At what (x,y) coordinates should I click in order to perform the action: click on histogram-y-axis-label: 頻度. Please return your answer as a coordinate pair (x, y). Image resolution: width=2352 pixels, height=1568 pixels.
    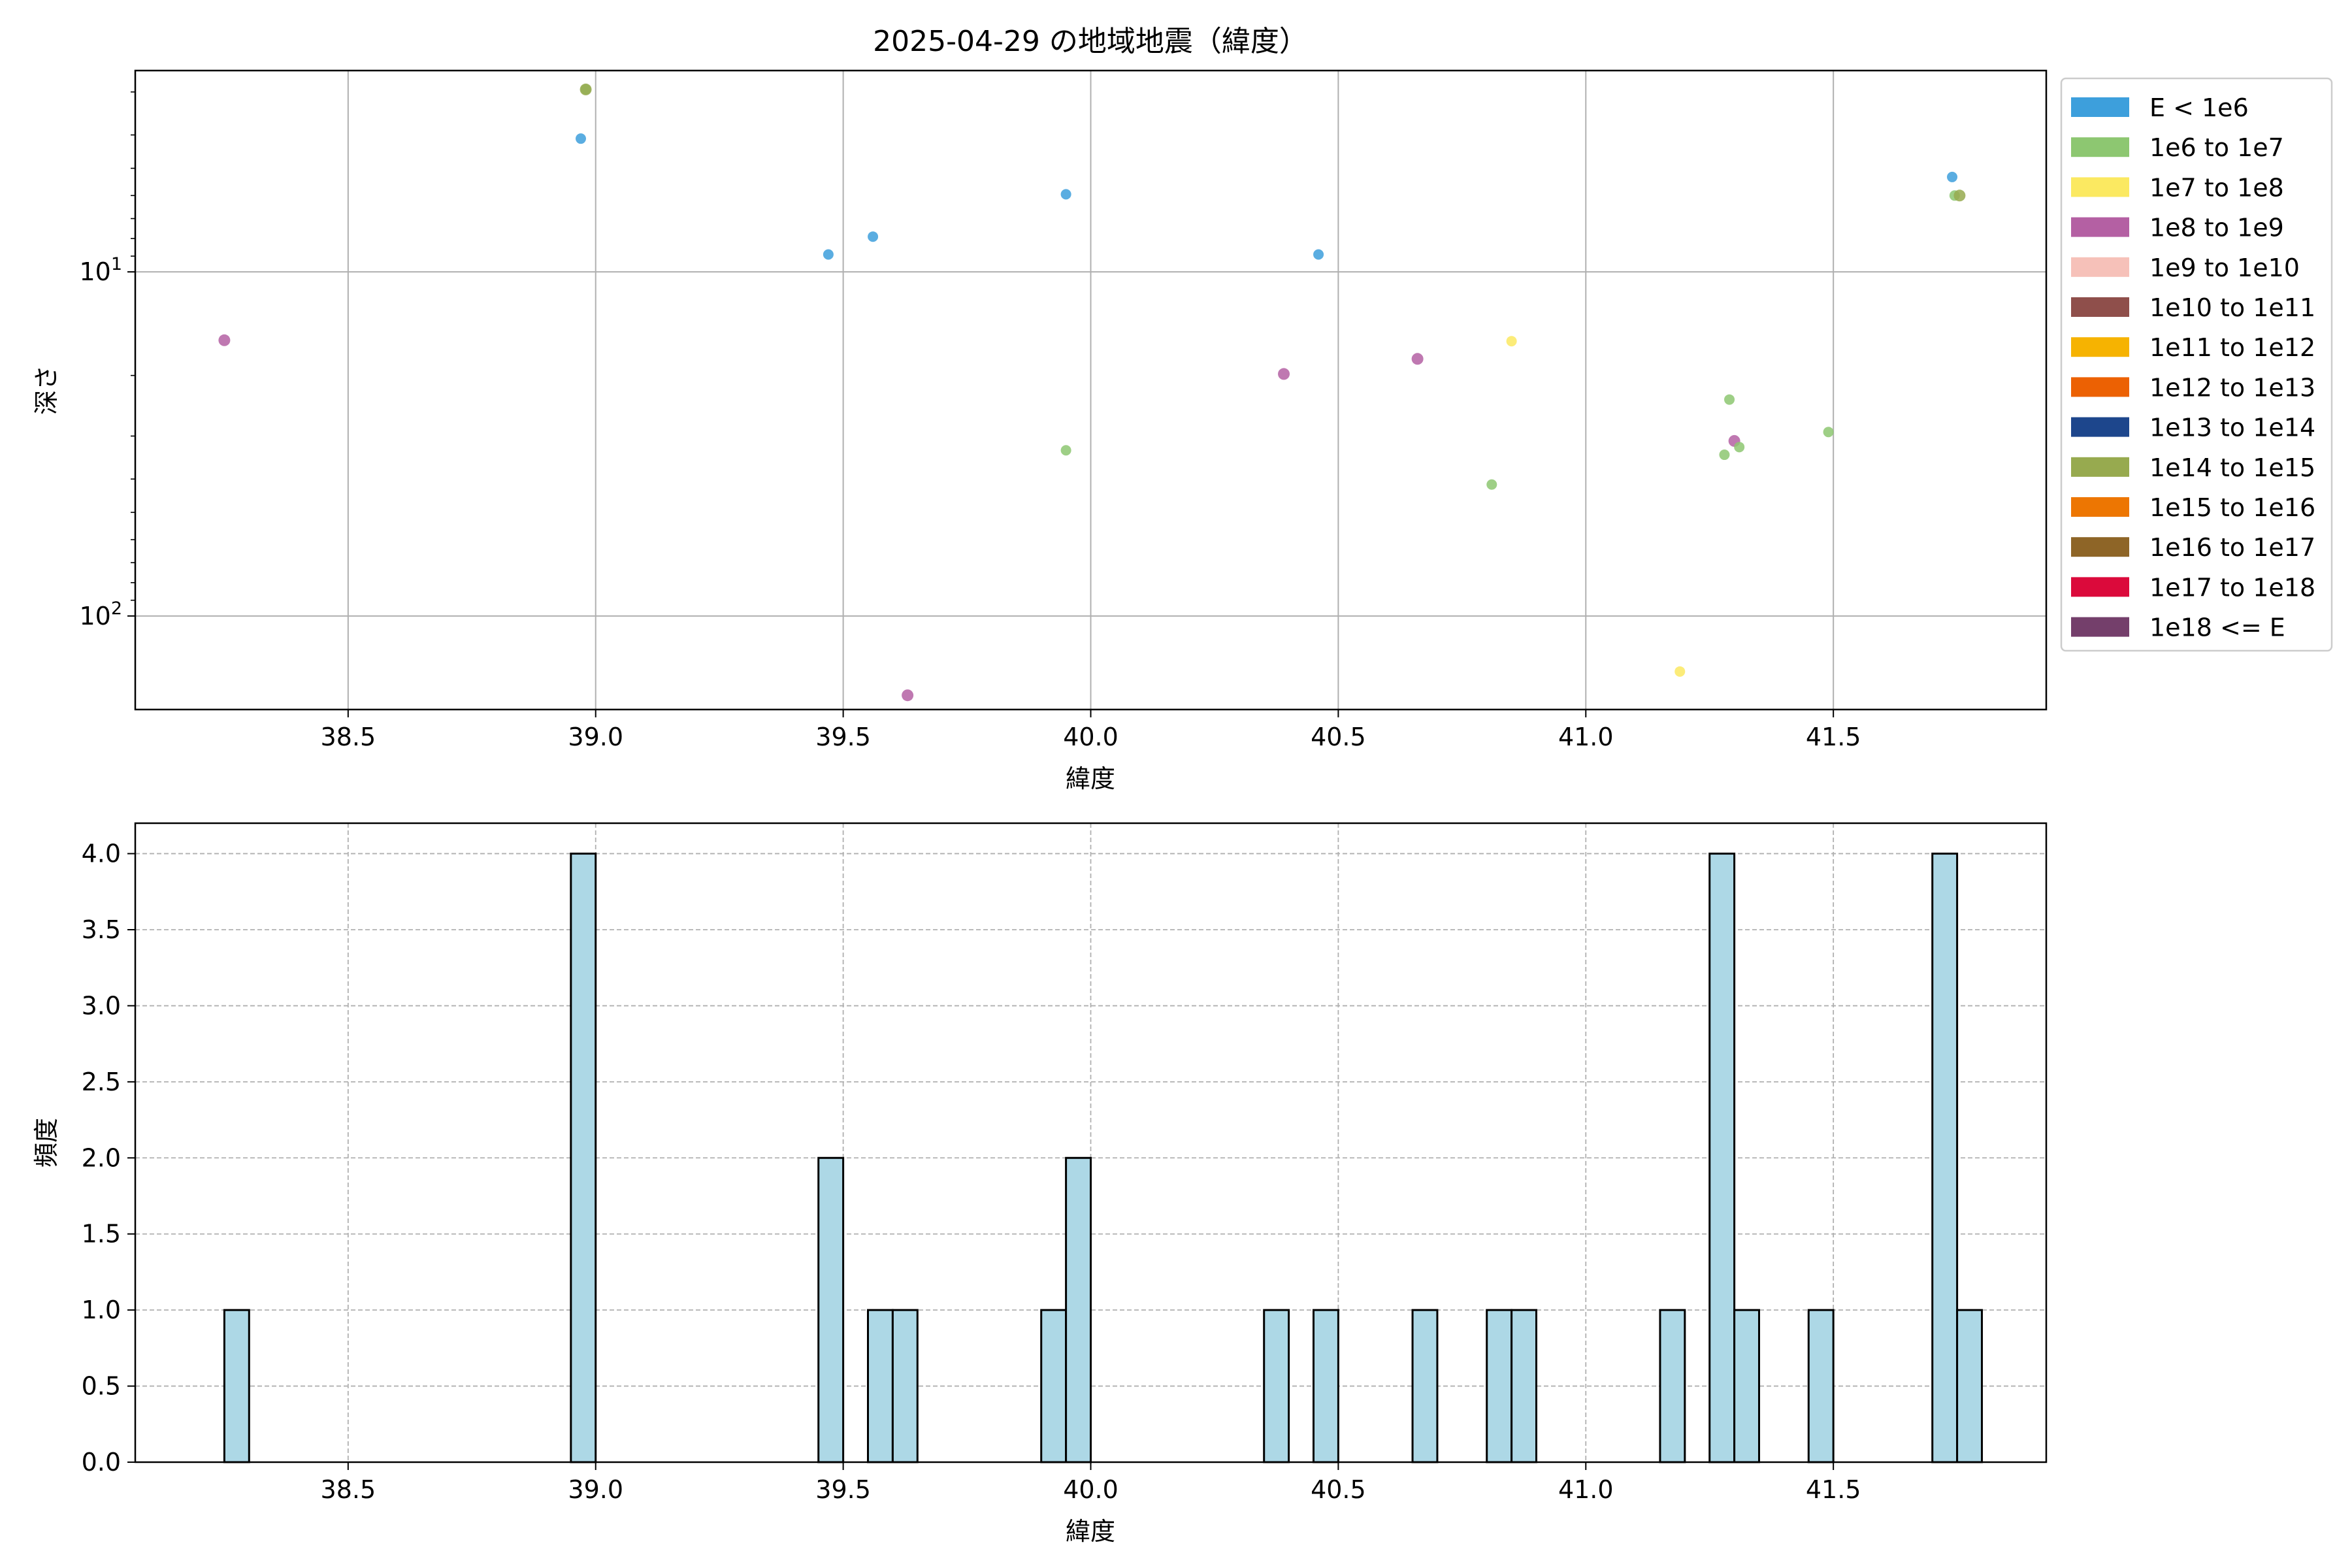
    Looking at the image, I should click on (46, 1143).